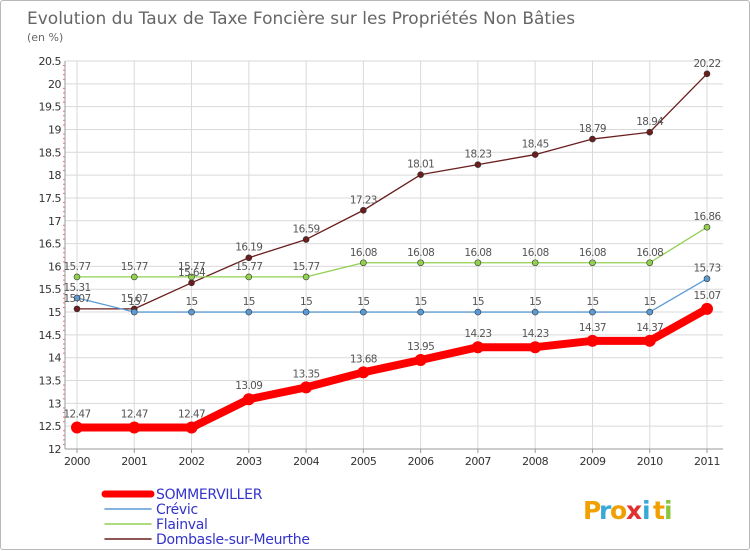 This screenshot has width=750, height=551. I want to click on data-label: 13.35, so click(306, 374).